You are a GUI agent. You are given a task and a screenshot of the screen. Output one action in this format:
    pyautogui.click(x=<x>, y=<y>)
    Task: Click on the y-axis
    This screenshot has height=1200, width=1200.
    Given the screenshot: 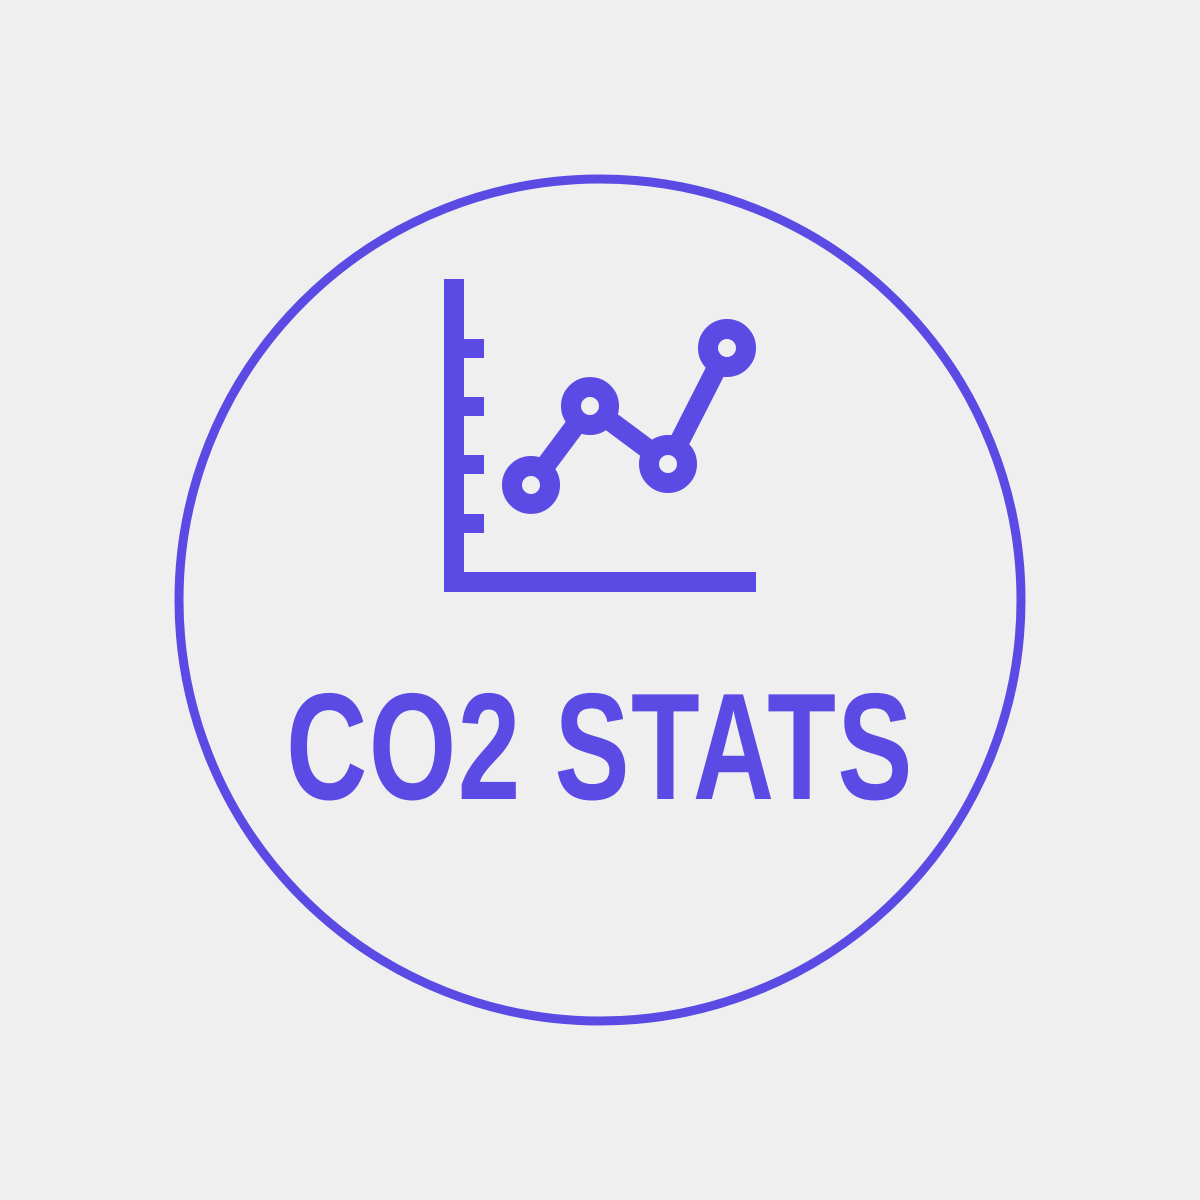 What is the action you would take?
    pyautogui.click(x=454, y=435)
    